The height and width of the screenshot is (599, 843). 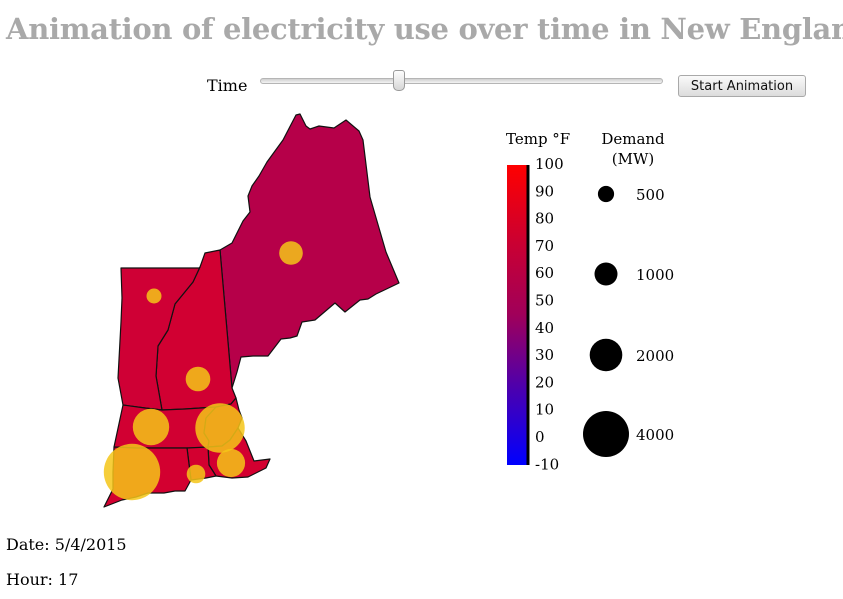 I want to click on temp-tick-label: 60, so click(x=544, y=273).